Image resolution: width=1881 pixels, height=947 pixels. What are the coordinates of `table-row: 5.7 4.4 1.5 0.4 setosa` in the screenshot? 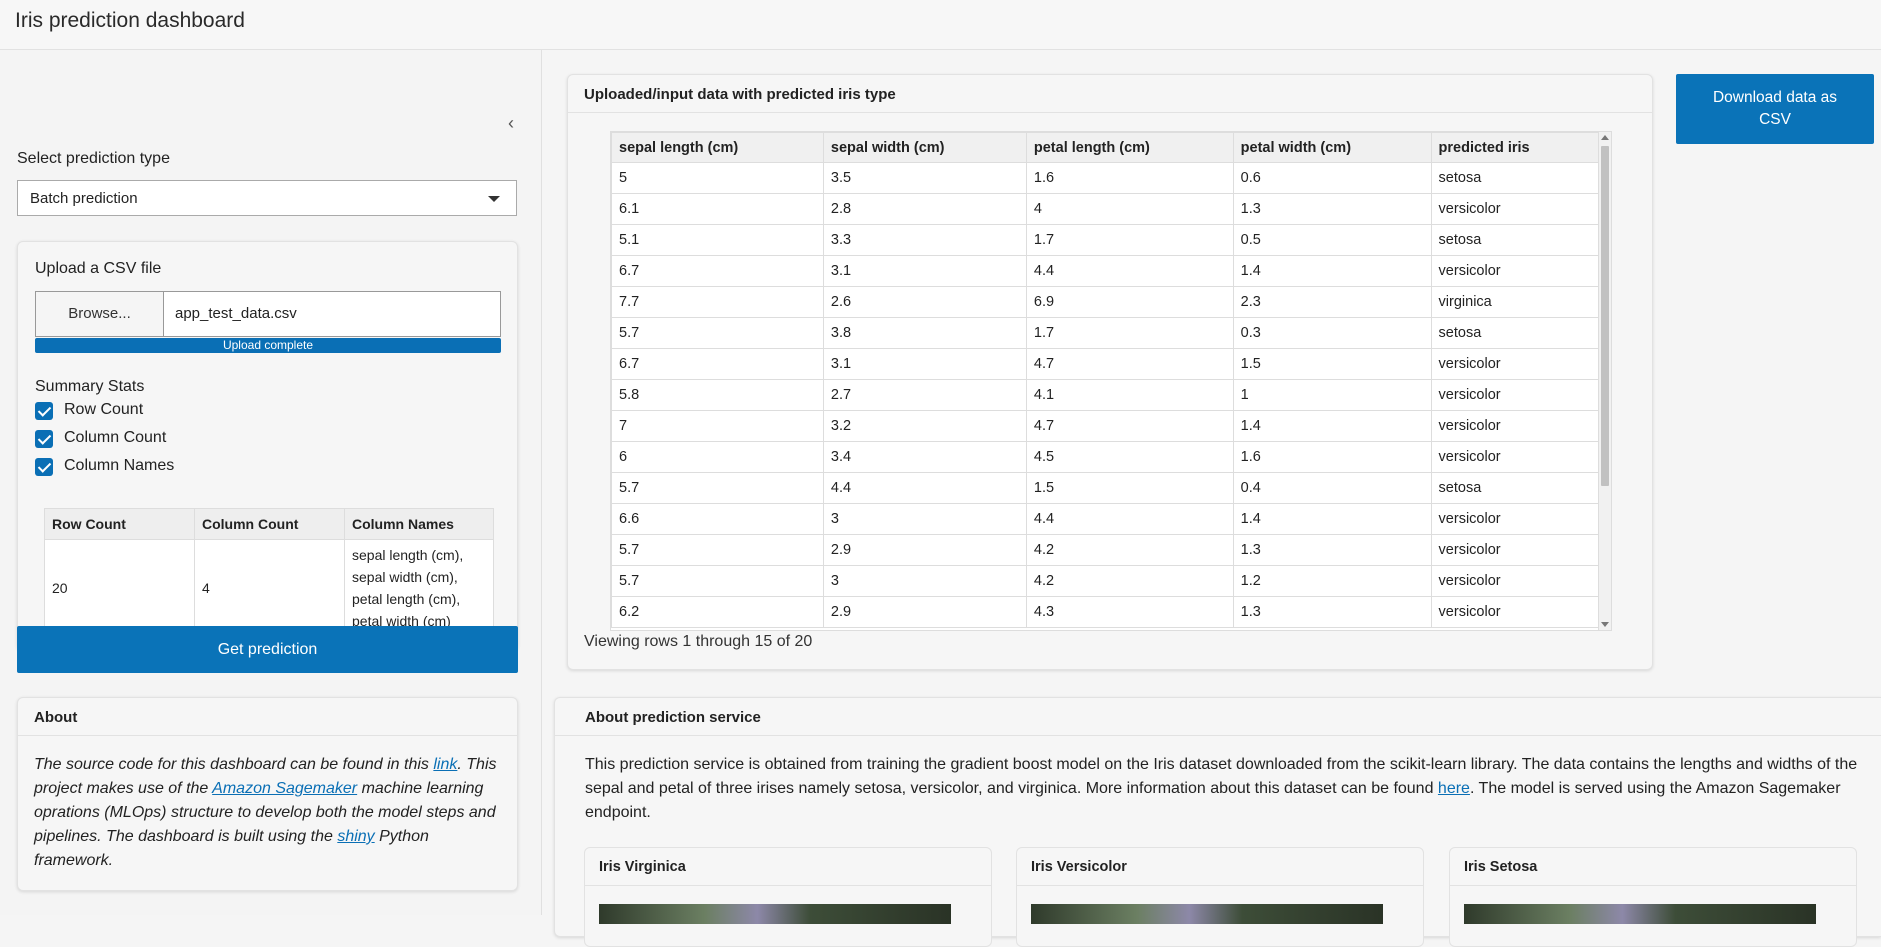 It's located at (1105, 488).